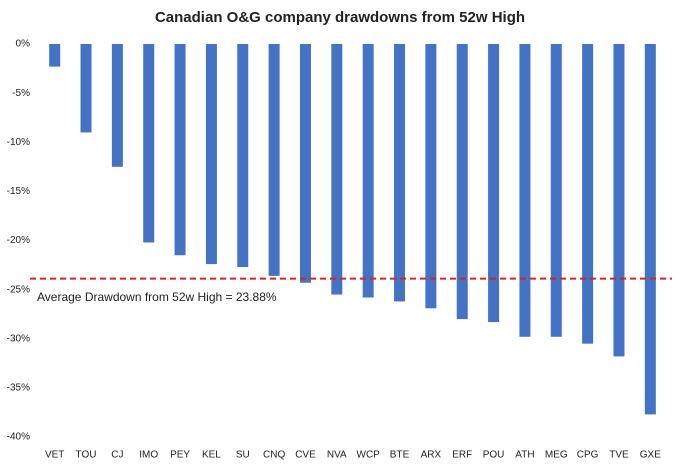 The image size is (680, 467). What do you see at coordinates (400, 455) in the screenshot?
I see `x-tick-label: BTE` at bounding box center [400, 455].